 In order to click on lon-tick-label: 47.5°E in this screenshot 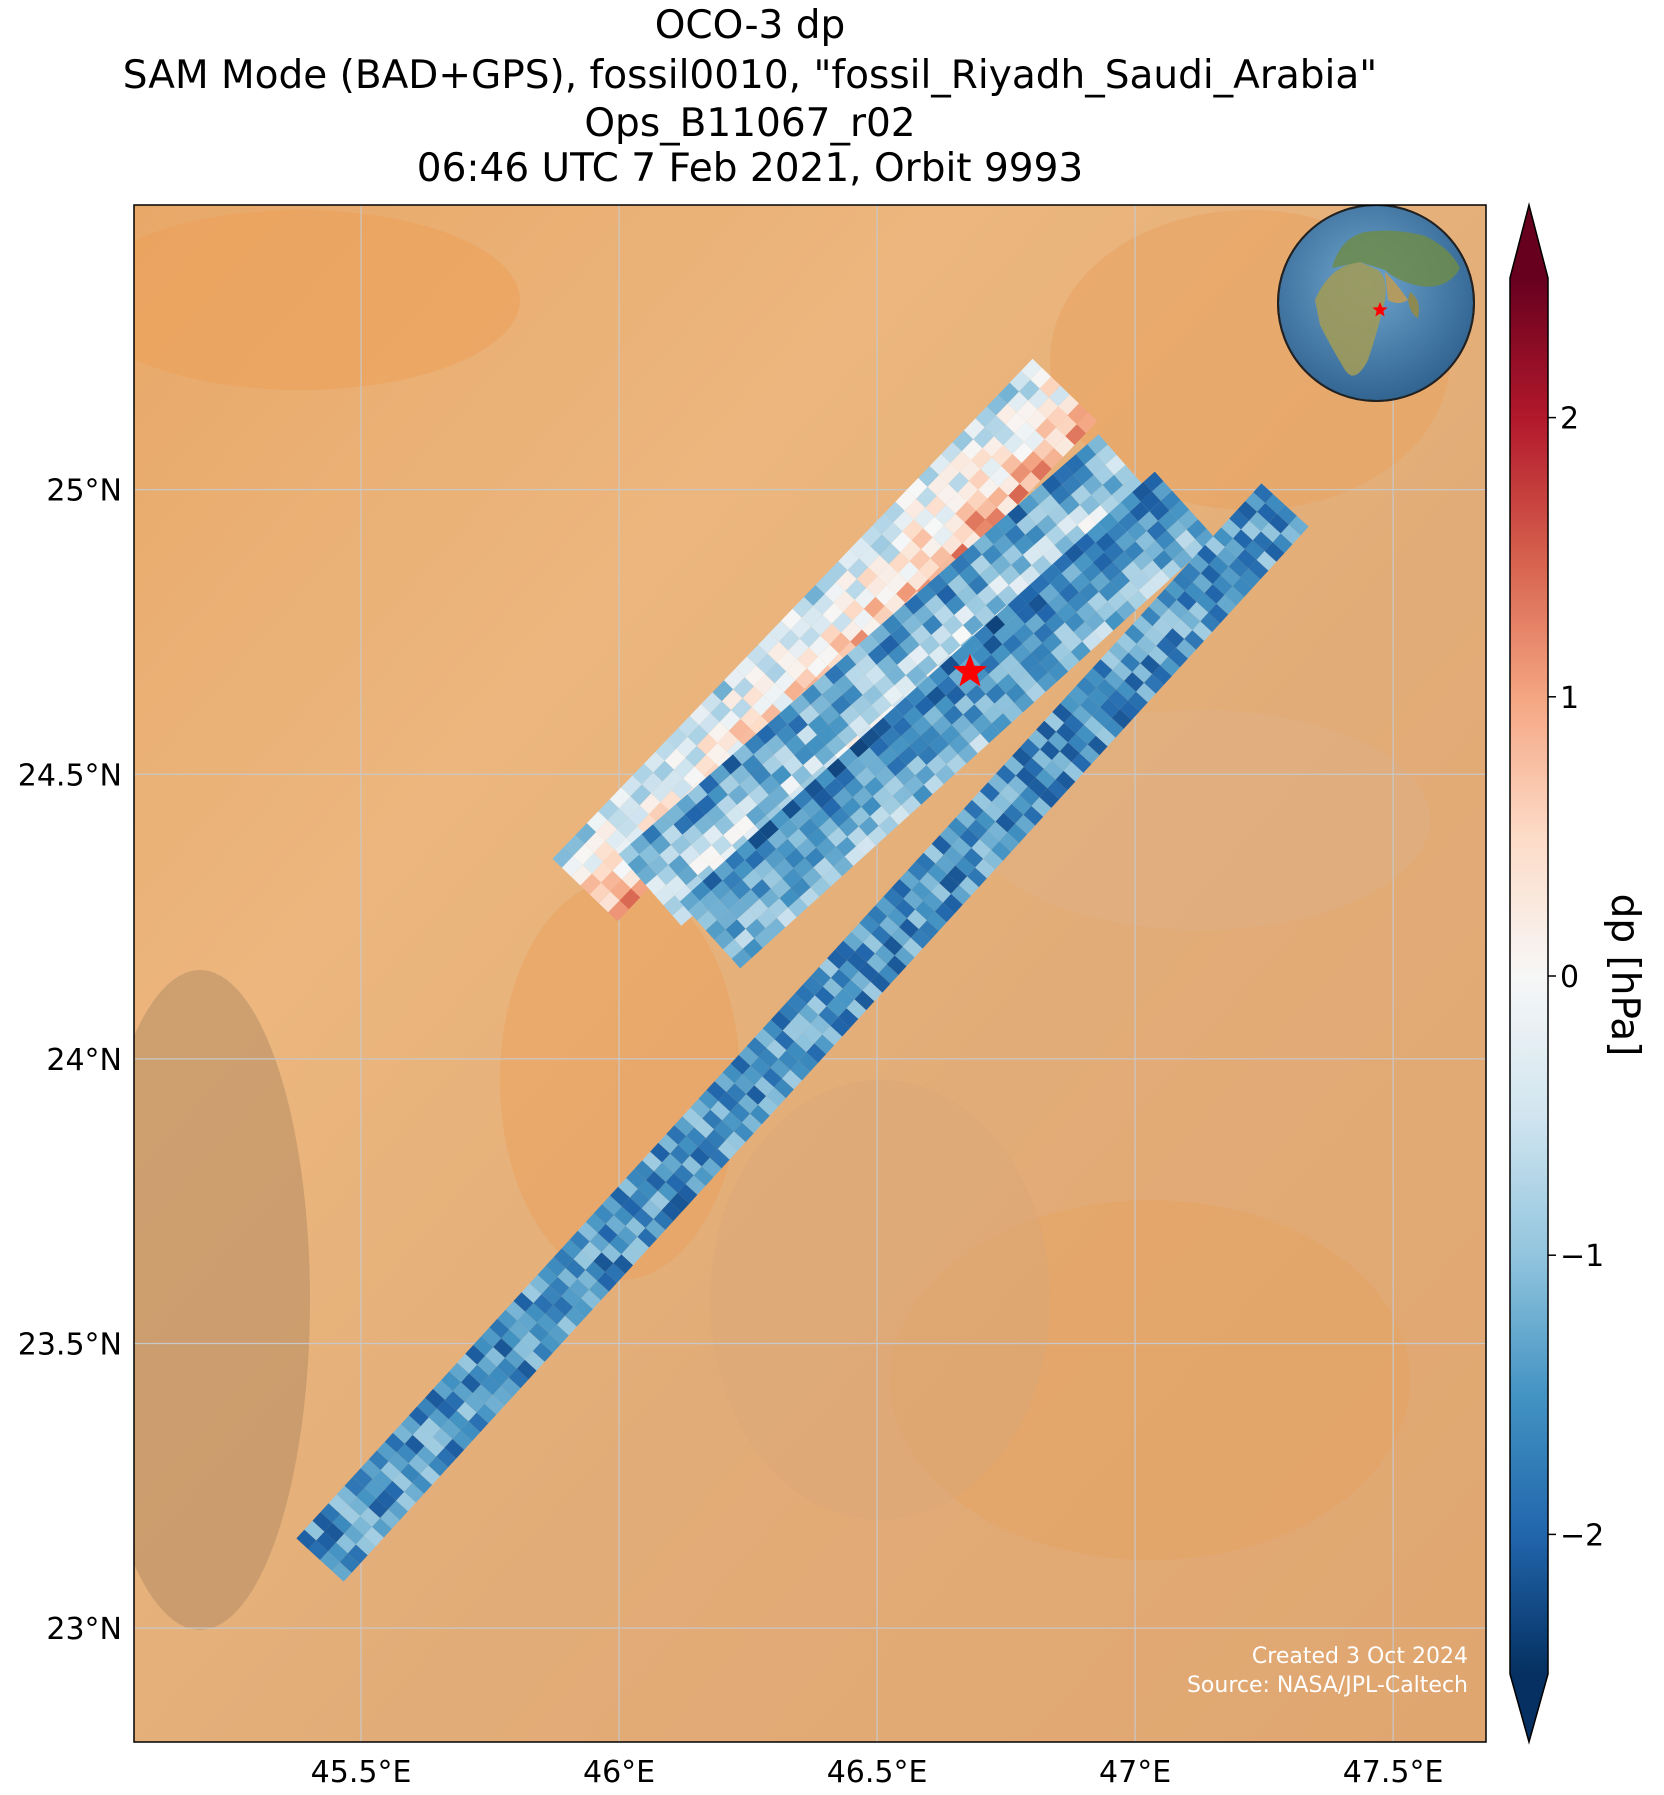, I will do `click(1393, 1772)`.